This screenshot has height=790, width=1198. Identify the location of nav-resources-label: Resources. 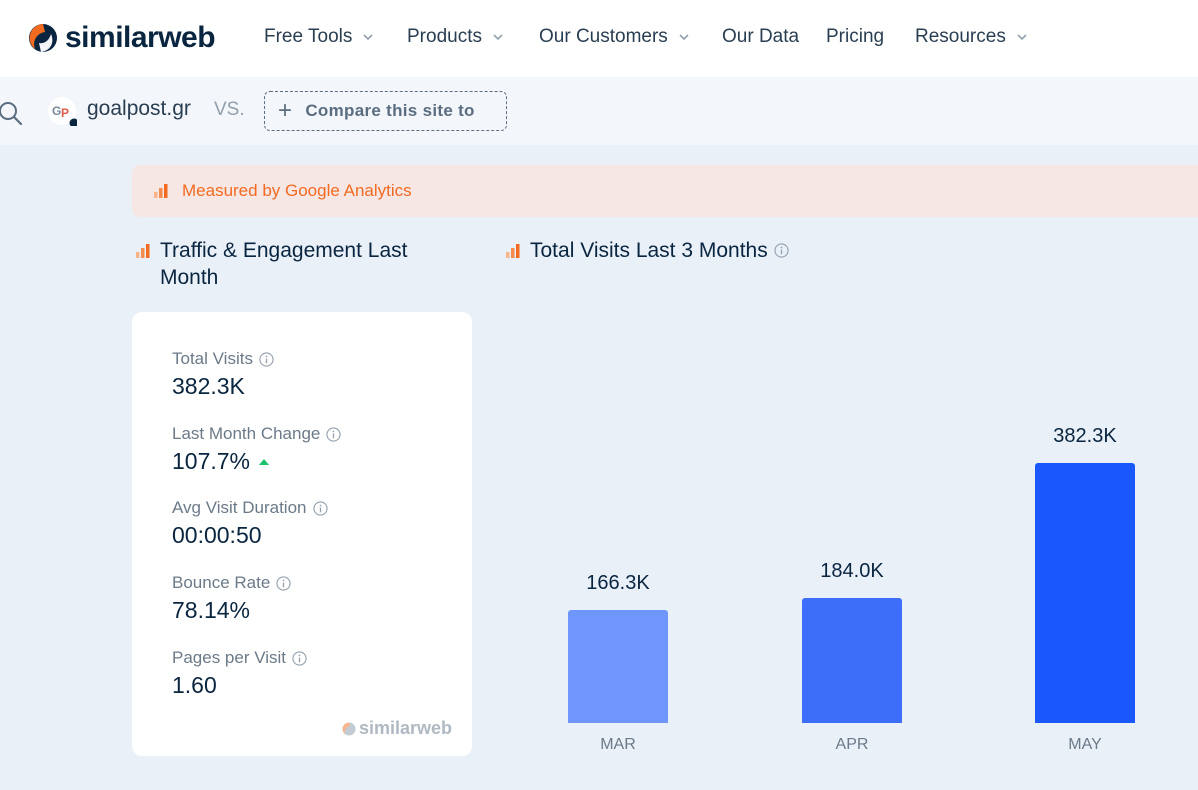
(960, 36).